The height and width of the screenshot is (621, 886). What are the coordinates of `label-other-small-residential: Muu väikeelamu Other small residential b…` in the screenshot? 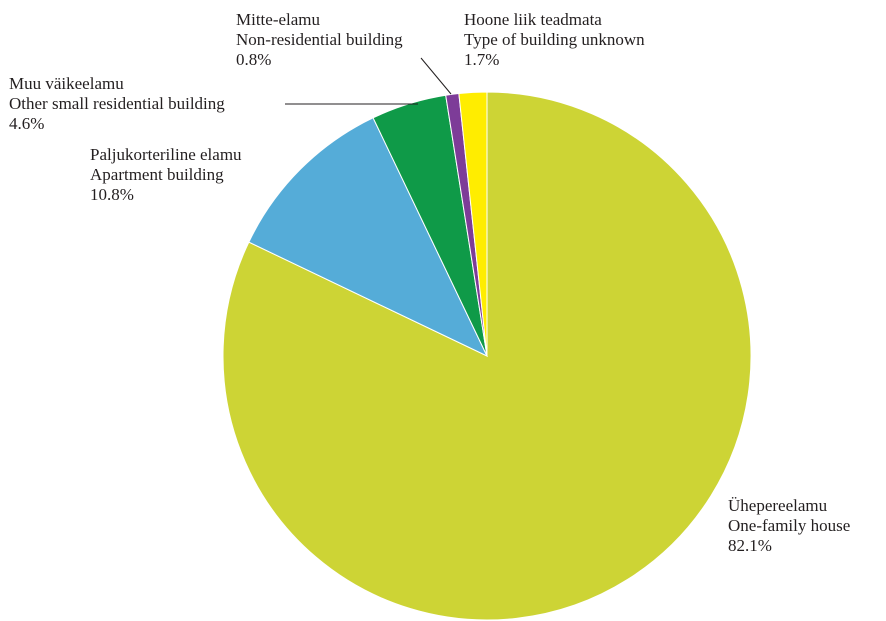 It's located at (117, 104).